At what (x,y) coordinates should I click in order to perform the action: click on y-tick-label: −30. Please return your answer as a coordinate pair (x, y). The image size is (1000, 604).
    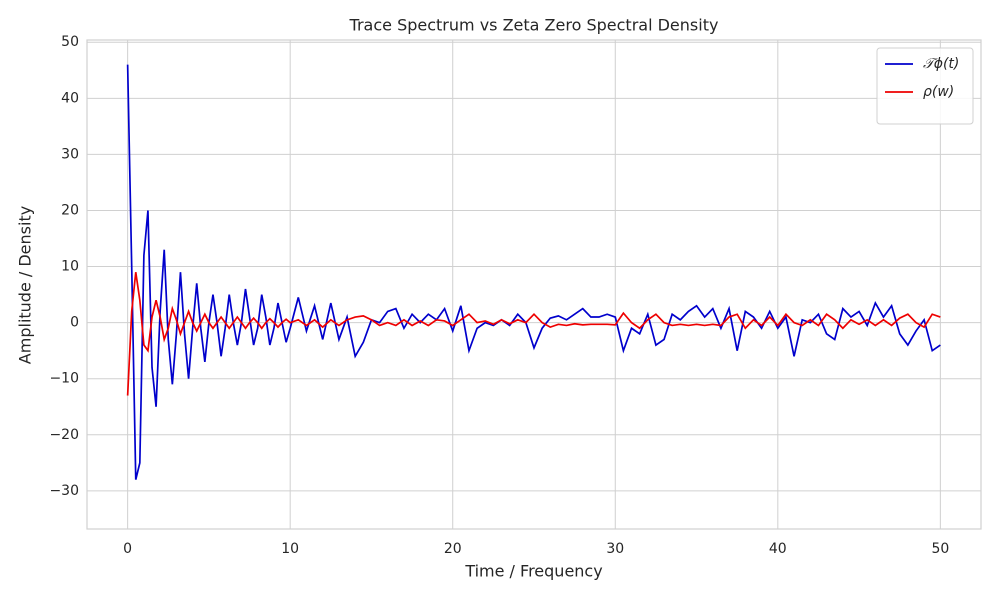
    Looking at the image, I should click on (64, 491).